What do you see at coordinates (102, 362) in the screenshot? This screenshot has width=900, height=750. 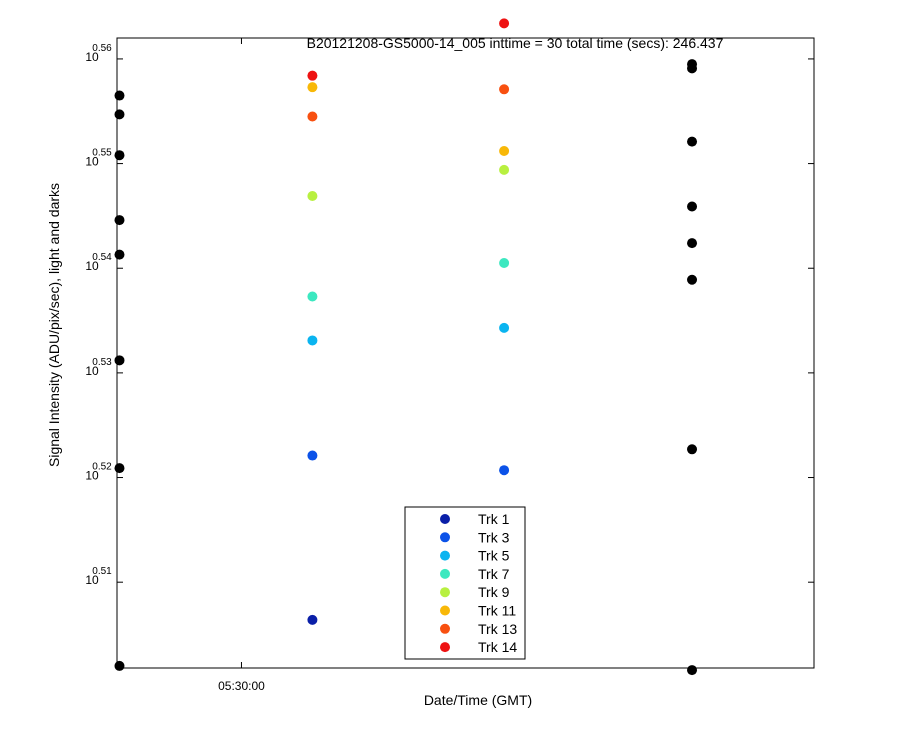 I see `y-tick-exponent: 0.53` at bounding box center [102, 362].